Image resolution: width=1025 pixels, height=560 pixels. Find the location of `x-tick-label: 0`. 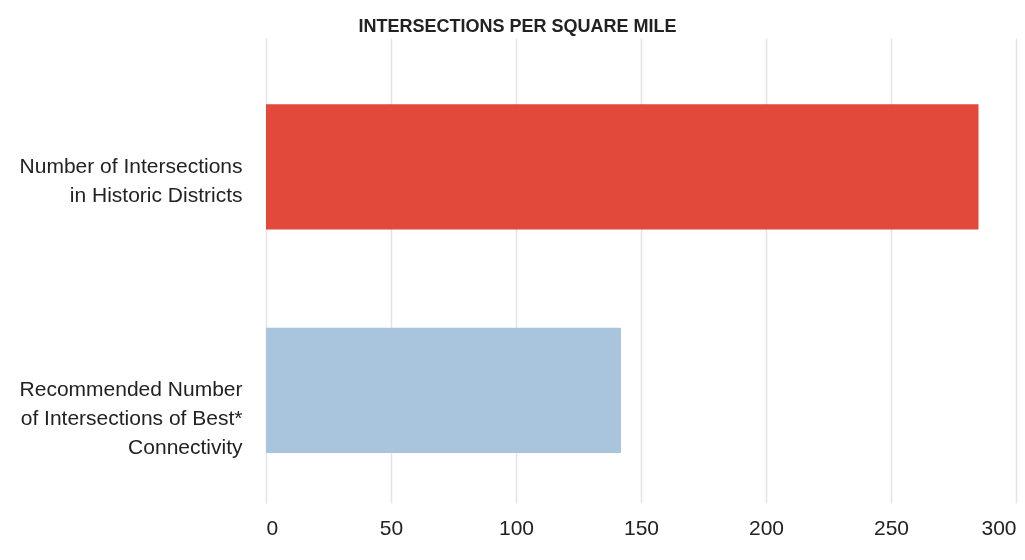

x-tick-label: 0 is located at coordinates (272, 527).